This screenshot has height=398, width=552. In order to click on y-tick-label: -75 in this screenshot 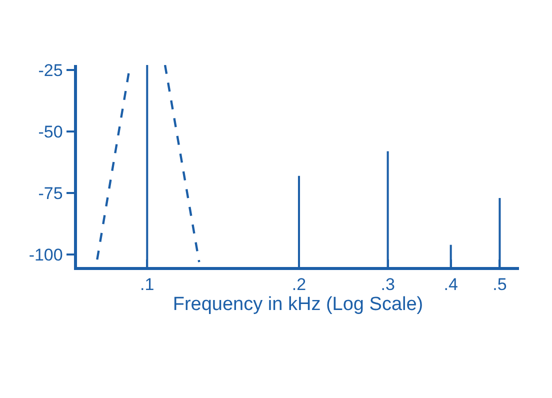, I will do `click(50, 194)`.